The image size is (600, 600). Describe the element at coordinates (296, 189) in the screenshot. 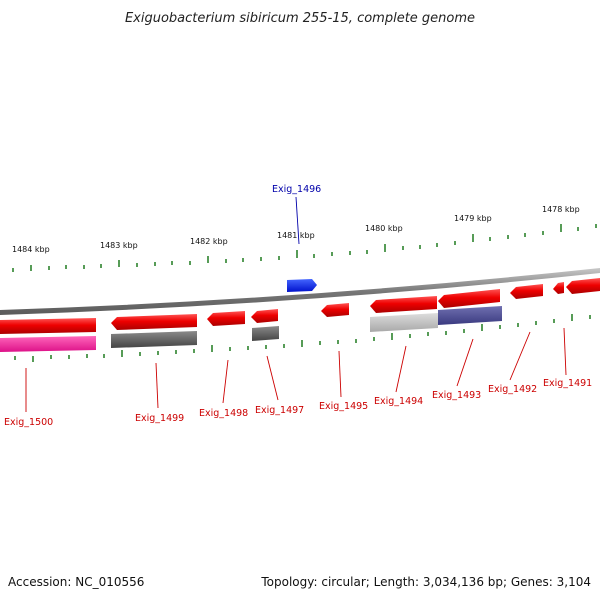

I see `label-exig-1496: Exig_1496` at that location.